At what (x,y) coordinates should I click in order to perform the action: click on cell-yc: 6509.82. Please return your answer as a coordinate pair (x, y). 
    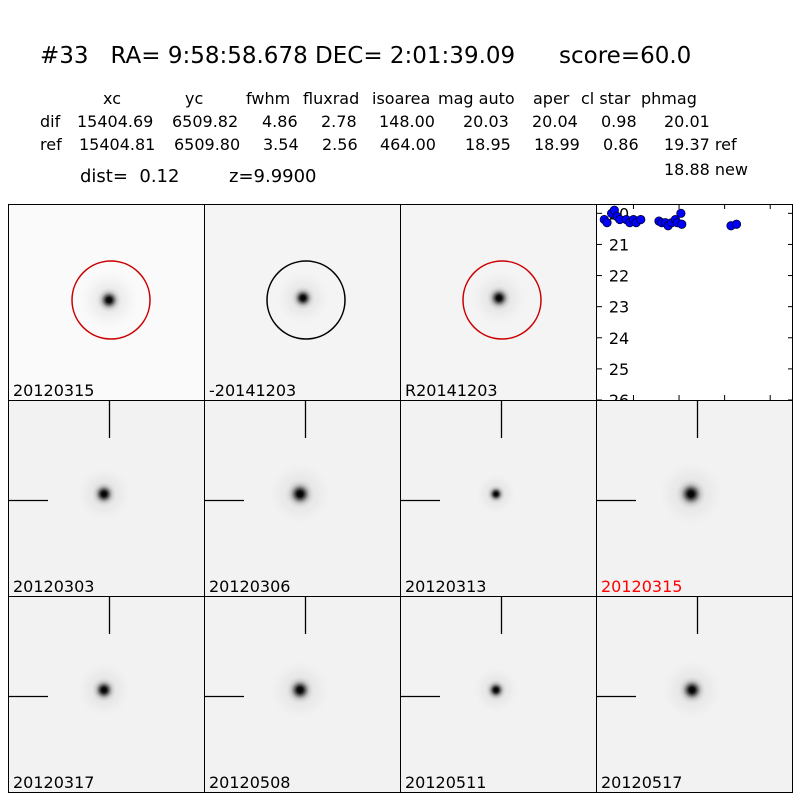
    Looking at the image, I should click on (205, 121).